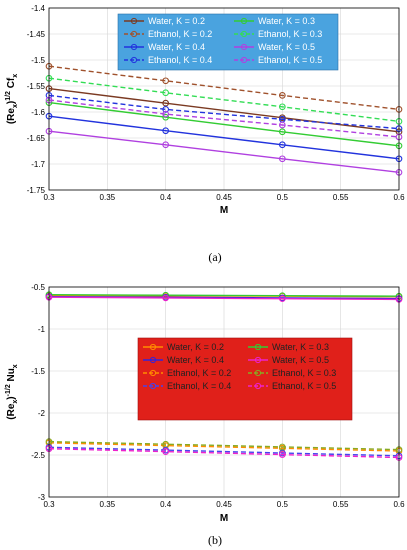 Image resolution: width=407 pixels, height=550 pixels. What do you see at coordinates (42, 329) in the screenshot?
I see `y-tick-label: -1` at bounding box center [42, 329].